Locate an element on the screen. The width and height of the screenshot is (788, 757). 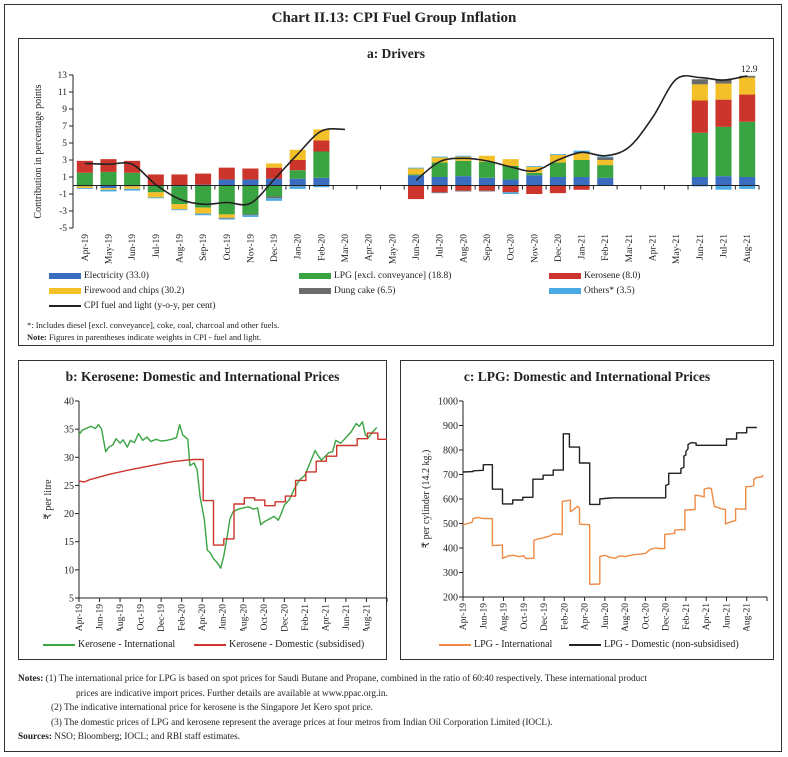
y-tick-label: 200 is located at coordinates (450, 598).